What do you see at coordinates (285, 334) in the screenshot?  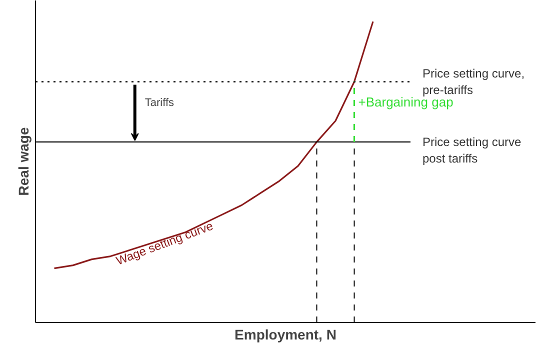 I see `x-axis-title: Employment, N` at bounding box center [285, 334].